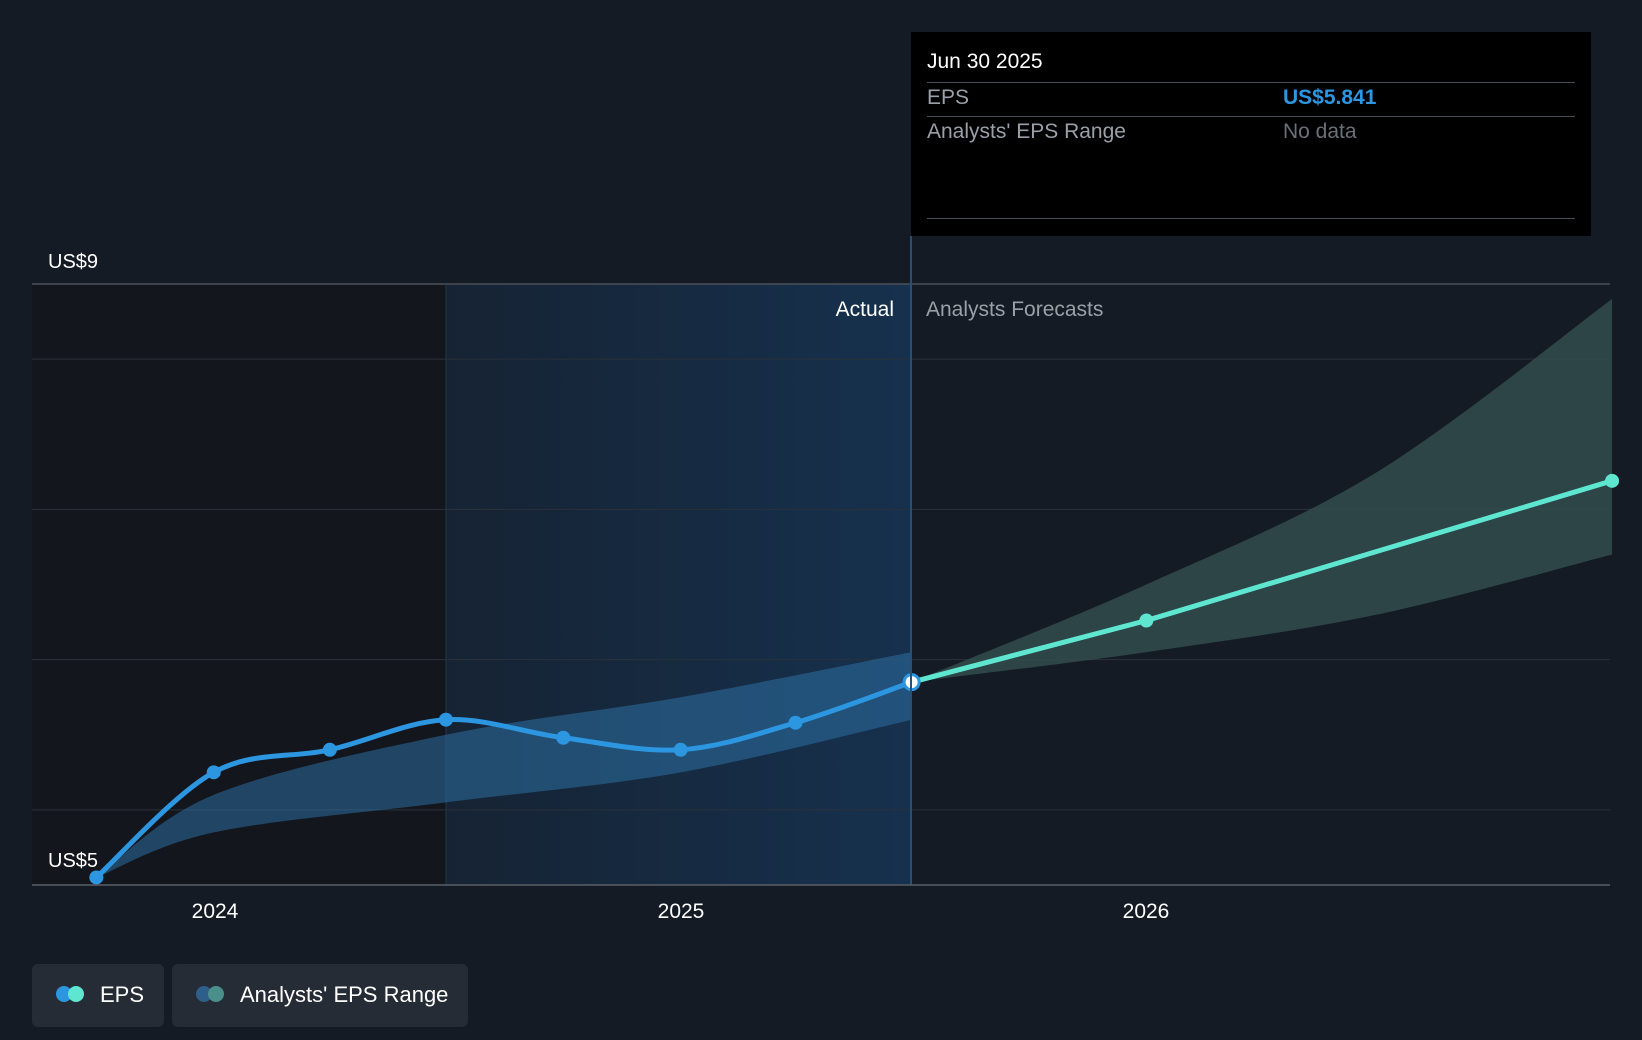 The image size is (1642, 1040). Describe the element at coordinates (122, 994) in the screenshot. I see `legend-label-eps: EPS` at that location.